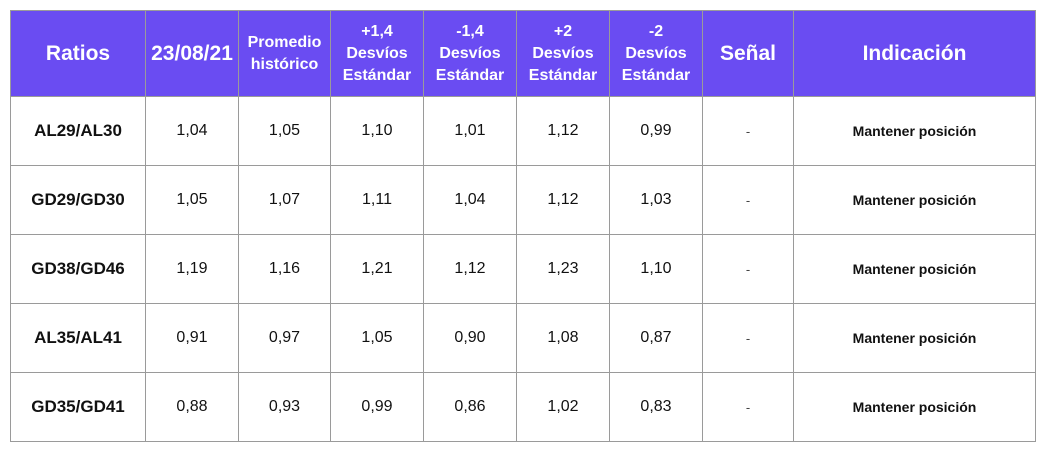 This screenshot has width=1050, height=463. I want to click on header-cell: Indicación, so click(914, 53).